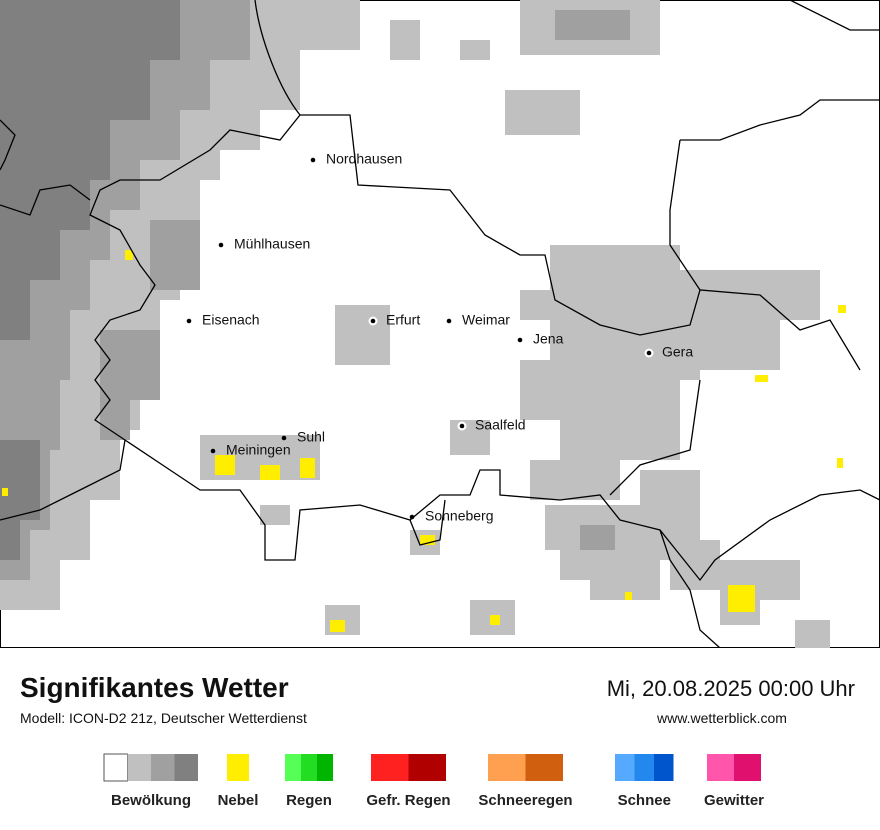 The image size is (880, 830). Describe the element at coordinates (734, 800) in the screenshot. I see `legend-label: Gewitter` at that location.